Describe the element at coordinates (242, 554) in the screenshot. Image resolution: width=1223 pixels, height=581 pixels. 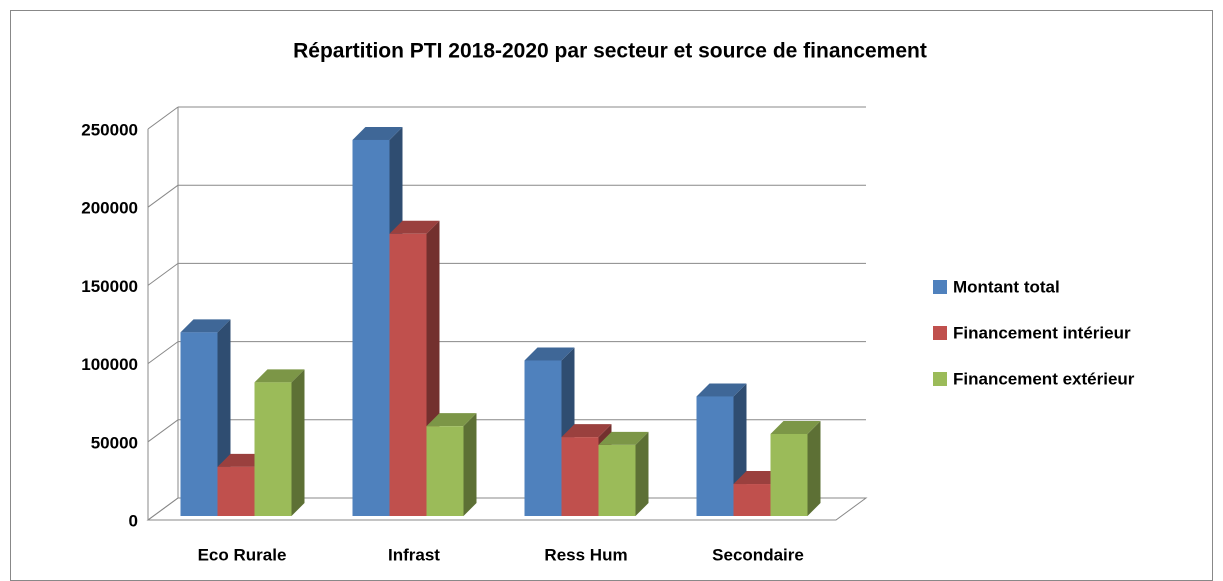
I see `x-tick-label: Eco Rurale` at that location.